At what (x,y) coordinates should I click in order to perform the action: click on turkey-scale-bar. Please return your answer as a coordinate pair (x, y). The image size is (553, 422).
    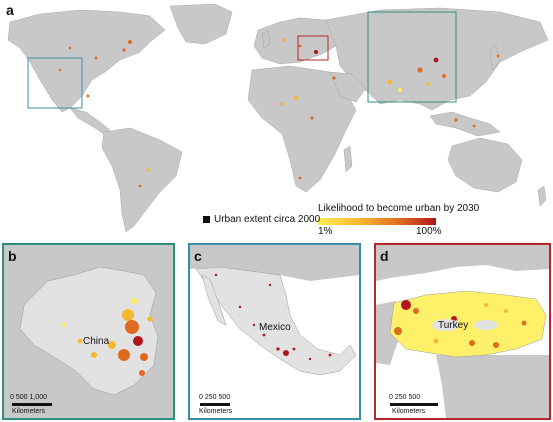
    Looking at the image, I should click on (414, 404).